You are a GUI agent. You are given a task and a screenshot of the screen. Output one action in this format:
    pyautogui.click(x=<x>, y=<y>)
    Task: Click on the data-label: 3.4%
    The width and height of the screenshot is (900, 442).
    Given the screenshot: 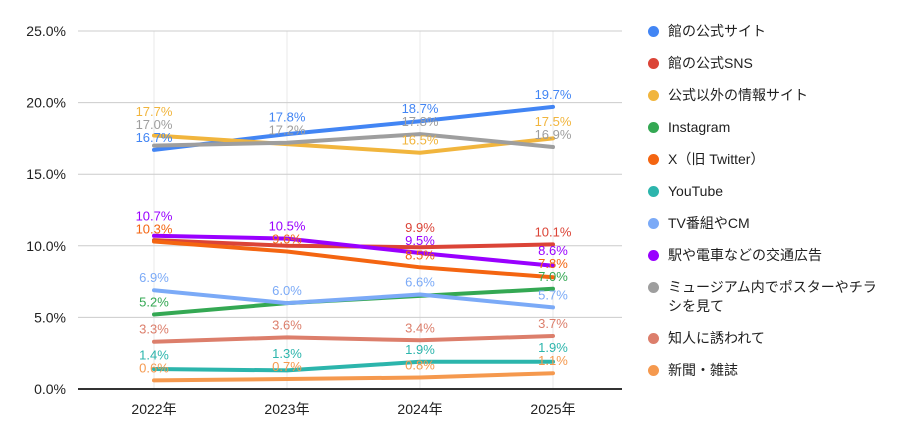 What is the action you would take?
    pyautogui.click(x=420, y=327)
    